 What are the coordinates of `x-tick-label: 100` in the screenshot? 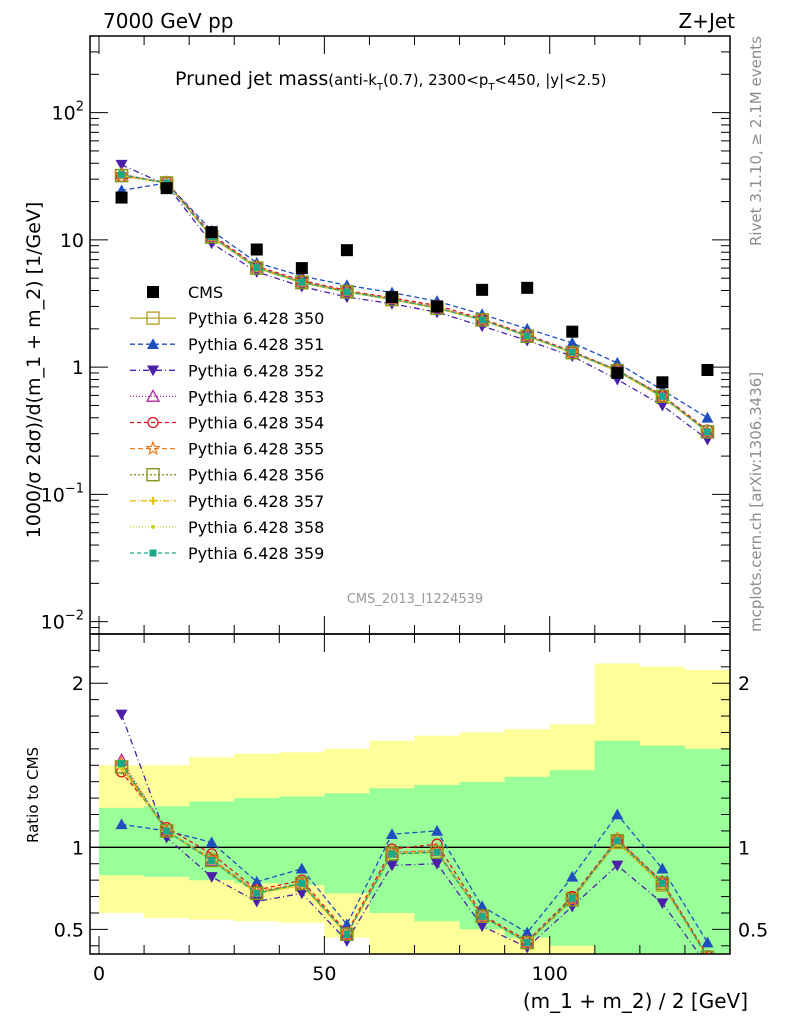 It's located at (550, 974).